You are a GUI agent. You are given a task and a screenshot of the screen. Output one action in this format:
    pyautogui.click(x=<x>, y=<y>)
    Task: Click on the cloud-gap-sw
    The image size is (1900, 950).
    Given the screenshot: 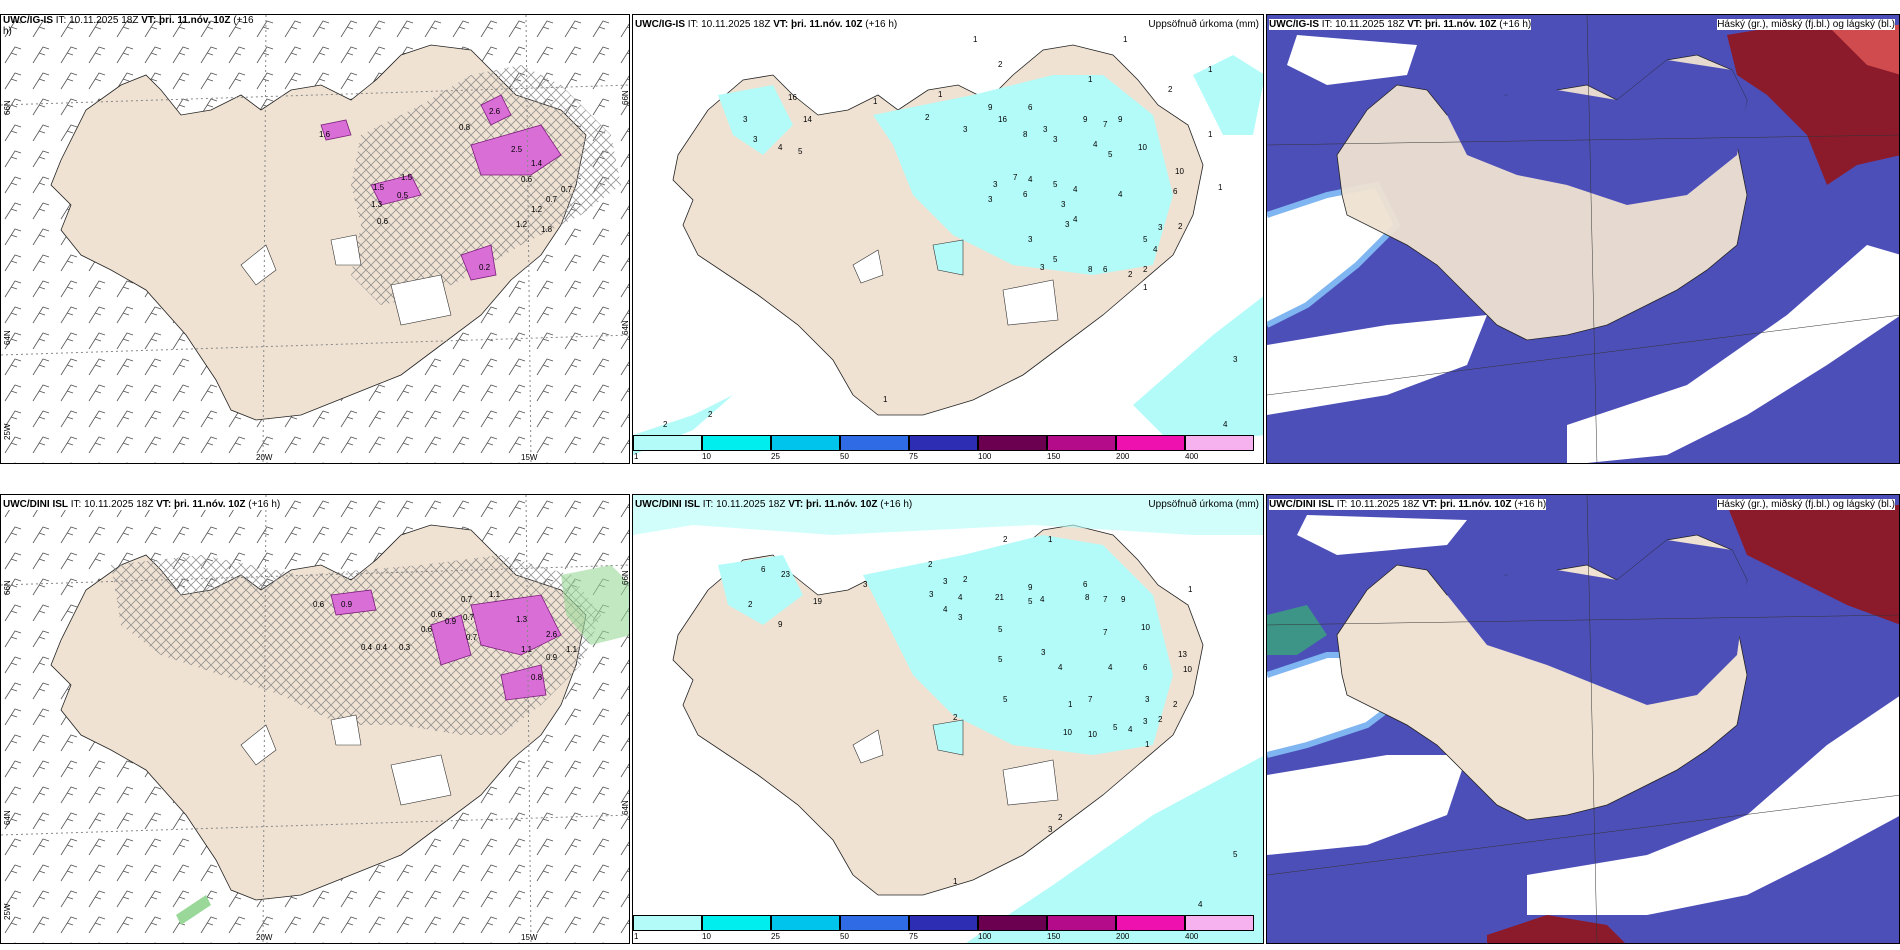 What is the action you would take?
    pyautogui.click(x=1367, y=805)
    